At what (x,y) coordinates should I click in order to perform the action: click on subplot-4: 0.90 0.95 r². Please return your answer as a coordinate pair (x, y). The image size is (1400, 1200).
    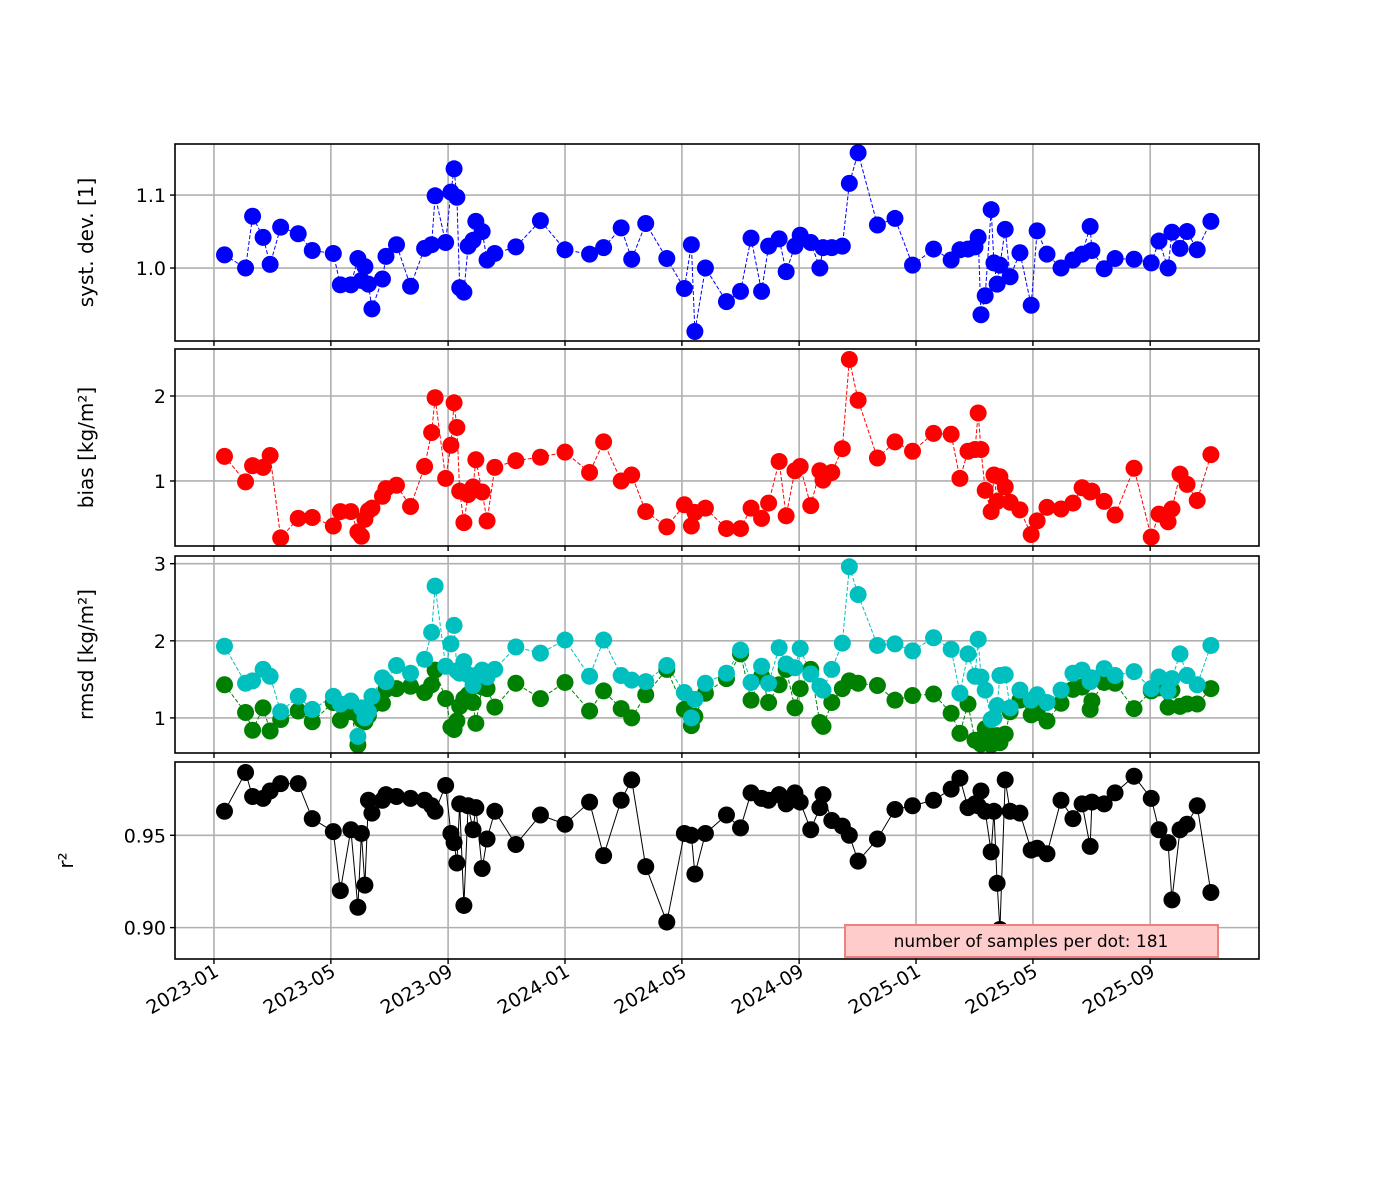
    Looking at the image, I should click on (657, 862).